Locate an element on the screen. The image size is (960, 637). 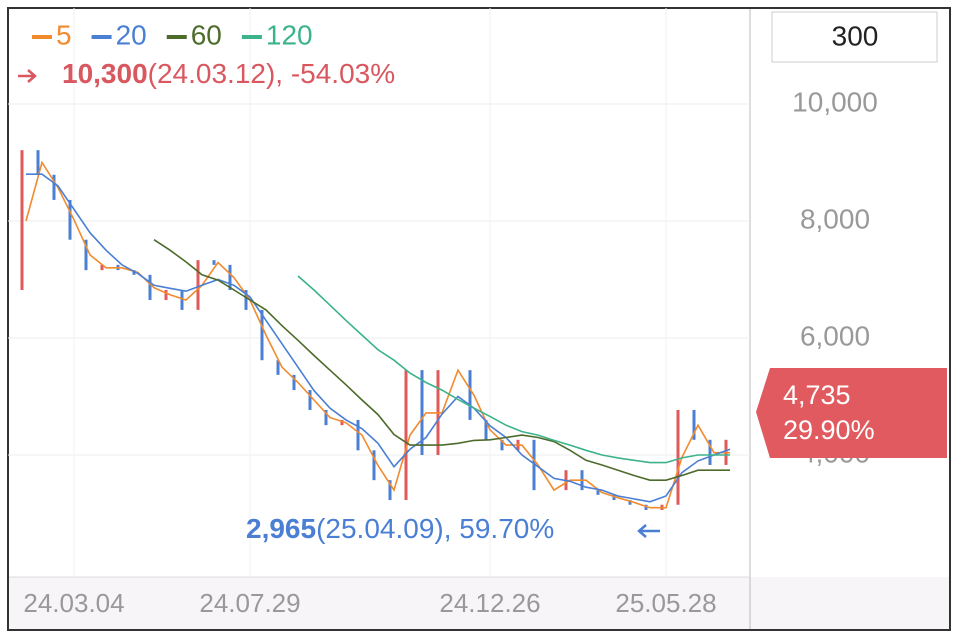
low-detail: (25.04.09), 59.70% is located at coordinates (435, 528).